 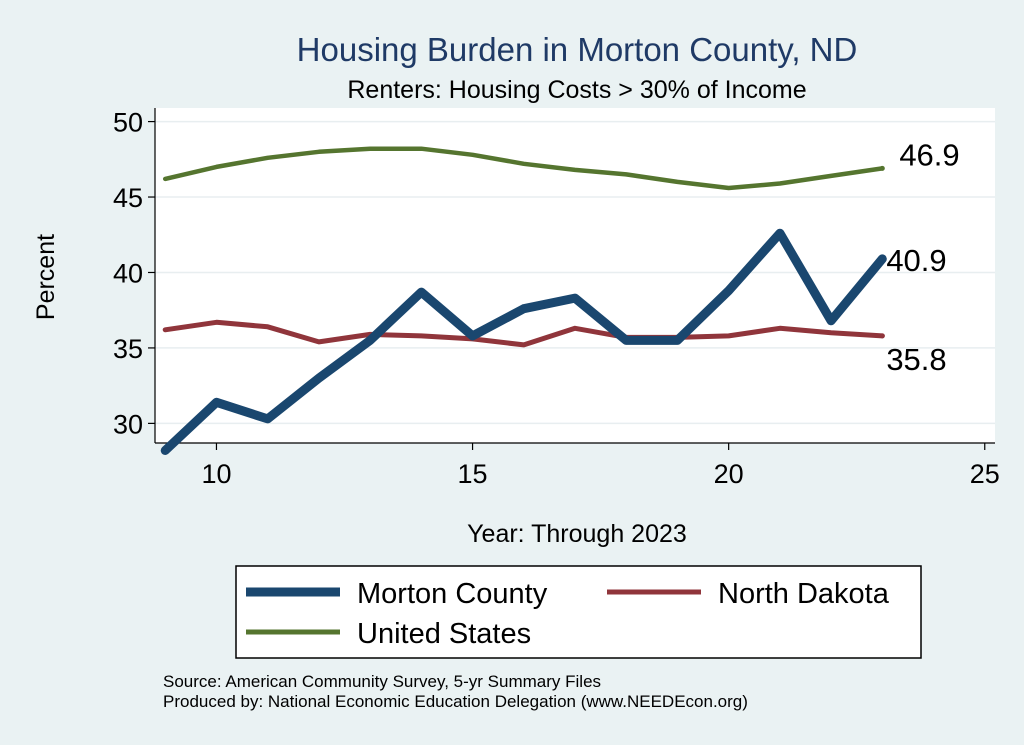 What do you see at coordinates (523, 168) in the screenshot?
I see `series-line-united-states` at bounding box center [523, 168].